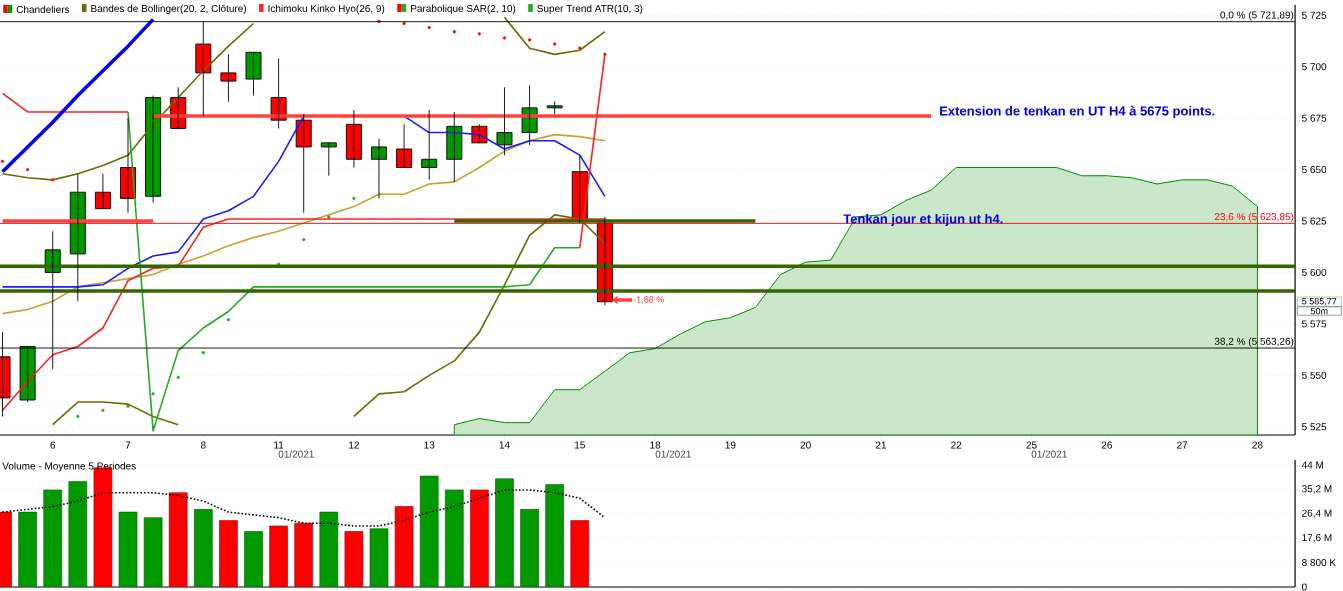 The image size is (1343, 591). What do you see at coordinates (1312, 465) in the screenshot?
I see `y-tick-label: 44 M` at bounding box center [1312, 465].